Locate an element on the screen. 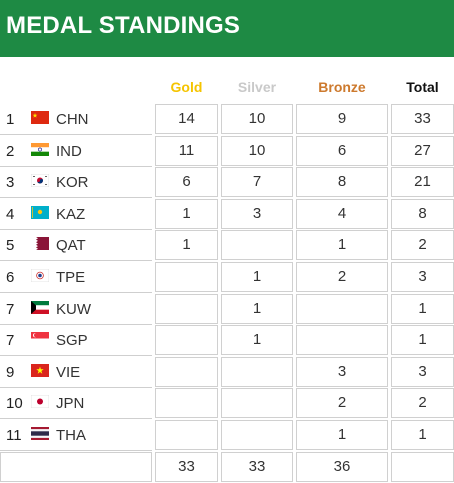 This screenshot has width=454, height=483. total-medal-cell: 33 is located at coordinates (422, 119).